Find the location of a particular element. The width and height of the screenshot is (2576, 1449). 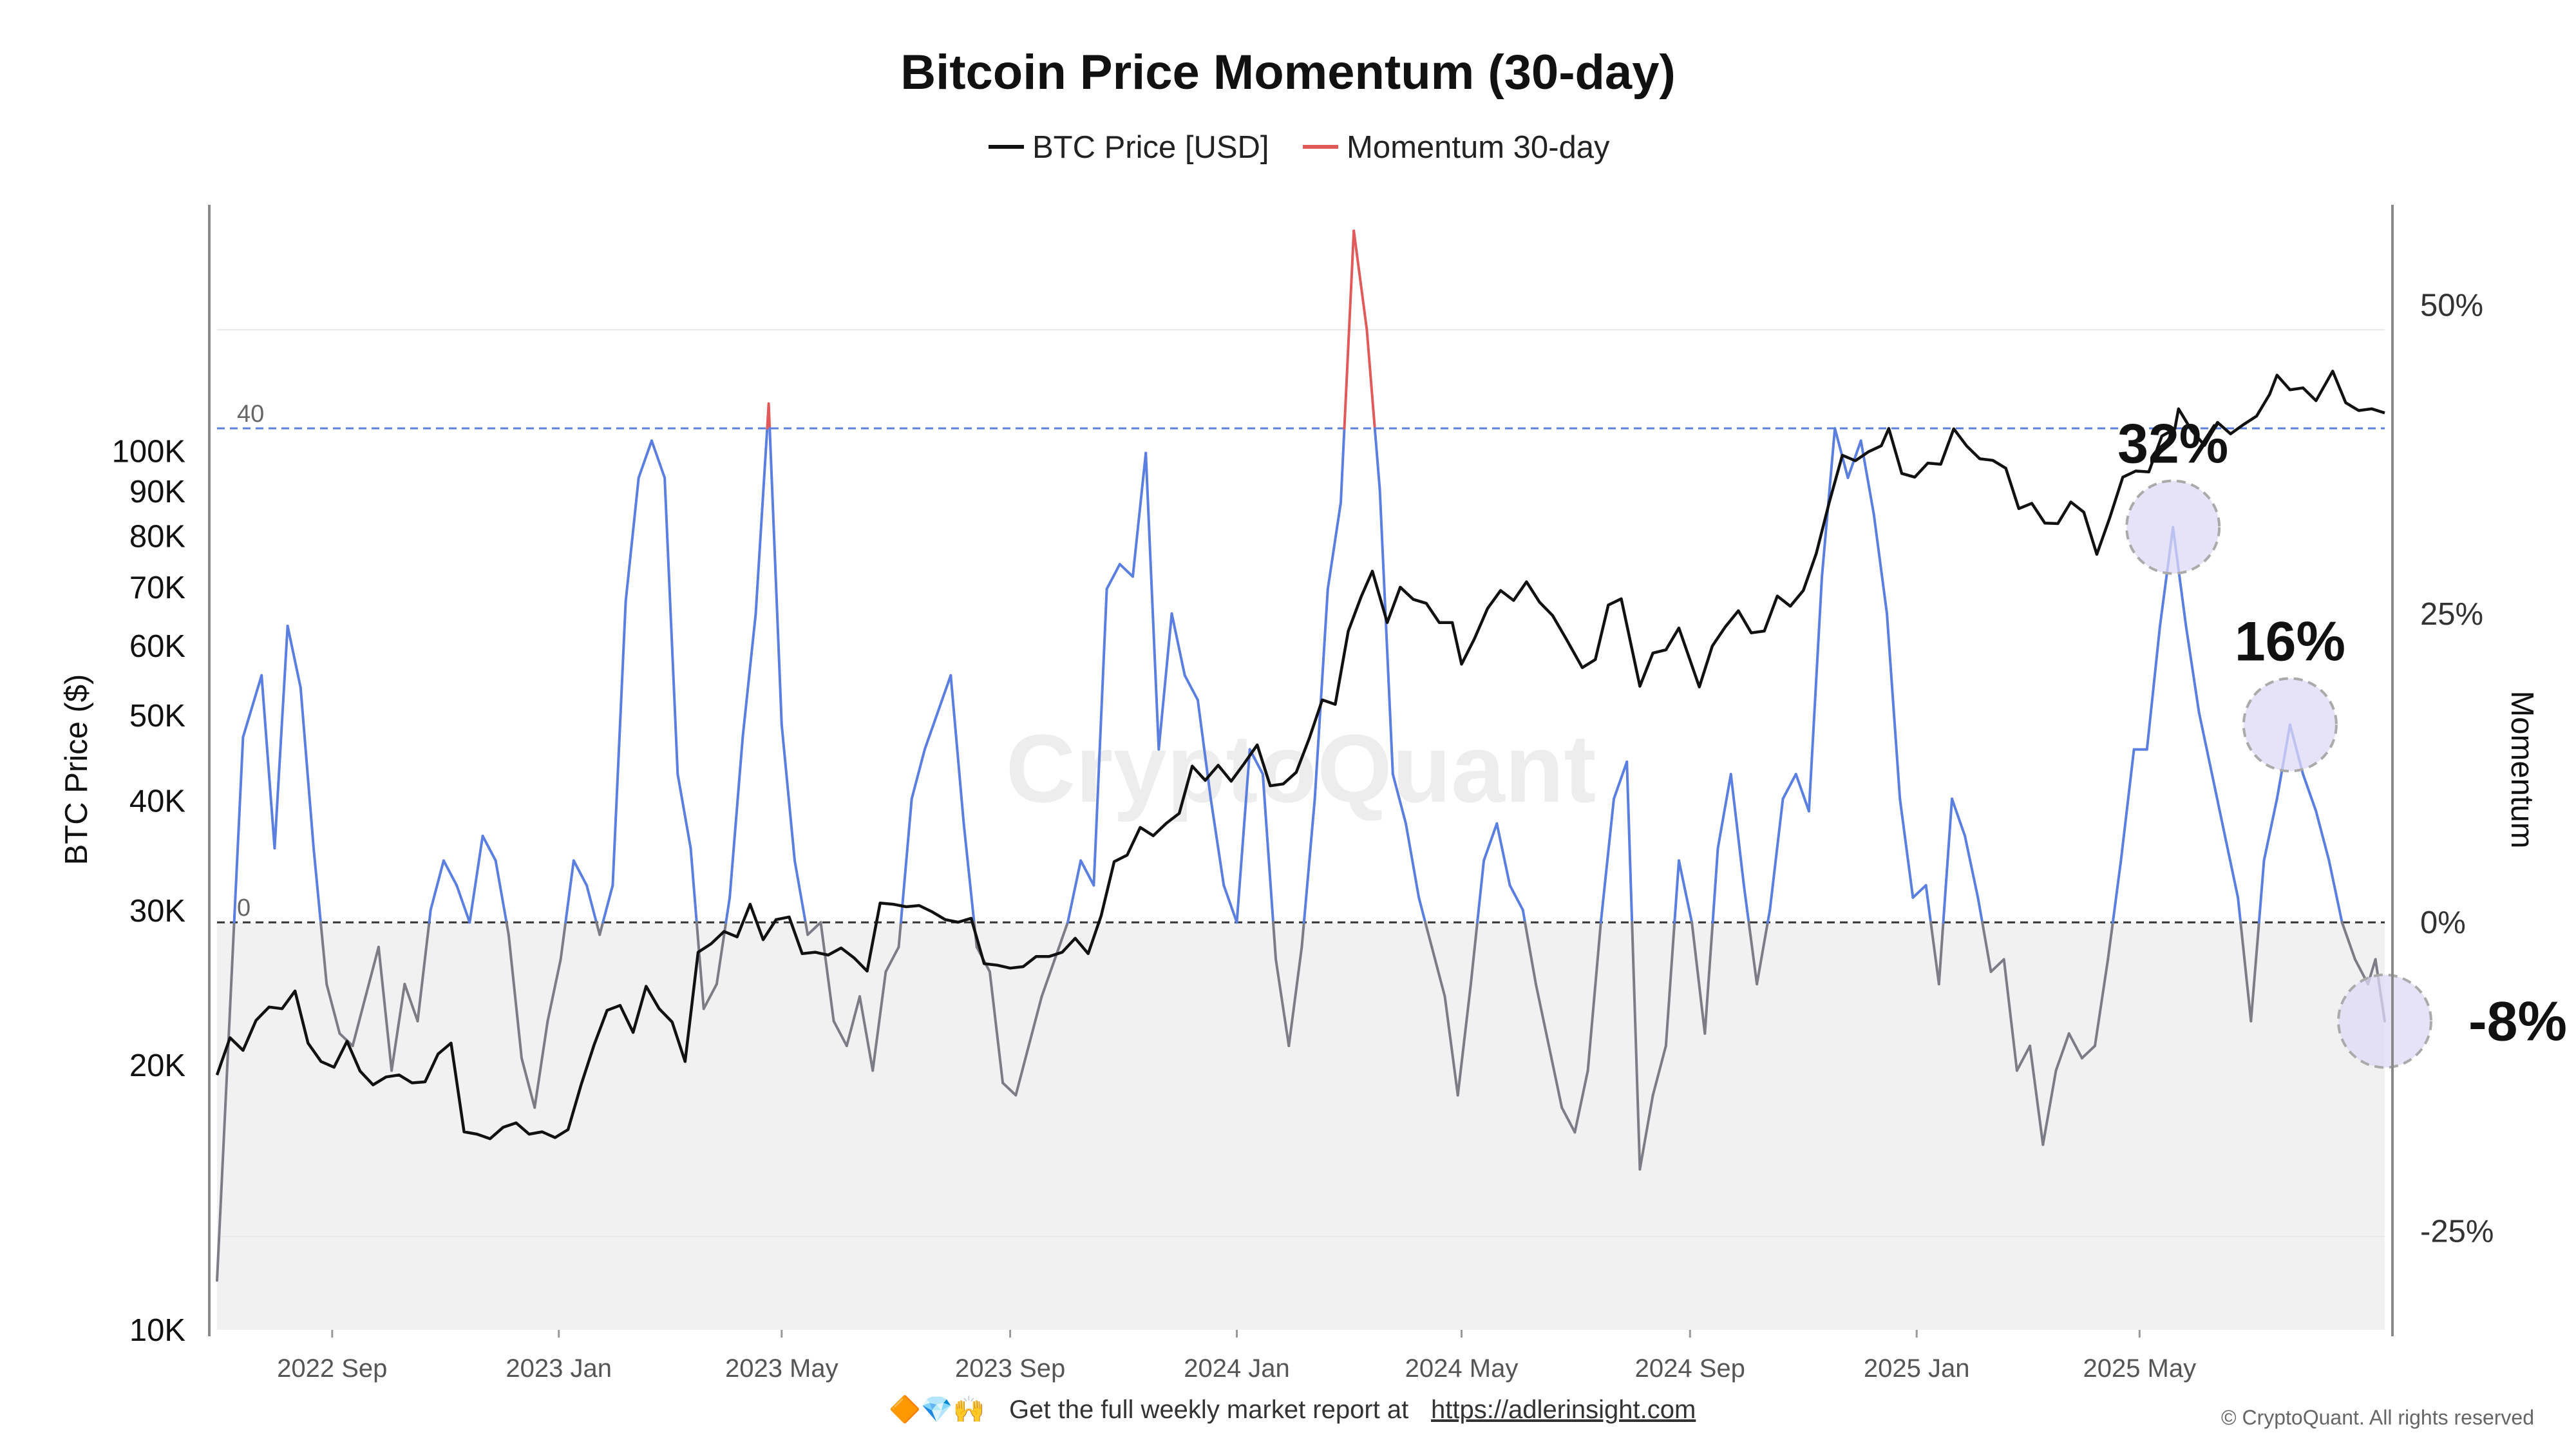

watermark: CryptoQuant is located at coordinates (1301, 768).